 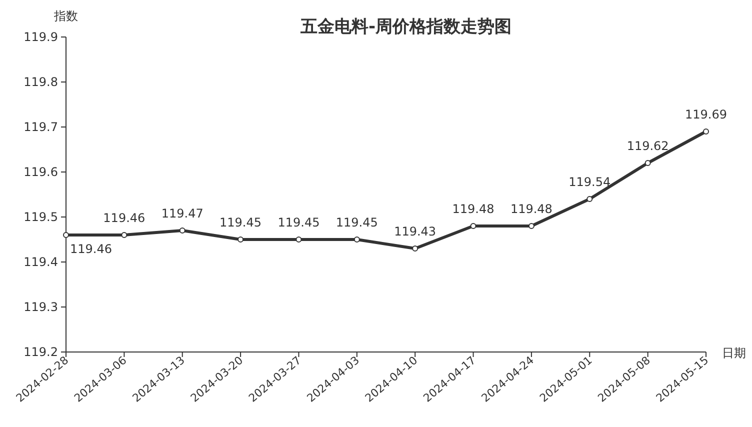 What do you see at coordinates (41, 307) in the screenshot?
I see `y-tick-label: 119.3` at bounding box center [41, 307].